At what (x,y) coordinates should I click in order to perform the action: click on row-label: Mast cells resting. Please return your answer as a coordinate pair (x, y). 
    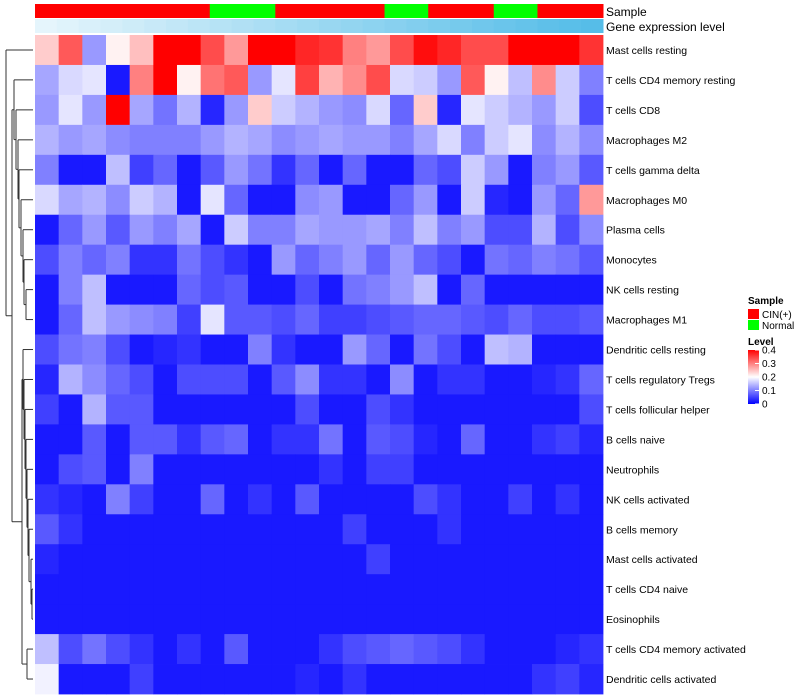
    Looking at the image, I should click on (646, 51).